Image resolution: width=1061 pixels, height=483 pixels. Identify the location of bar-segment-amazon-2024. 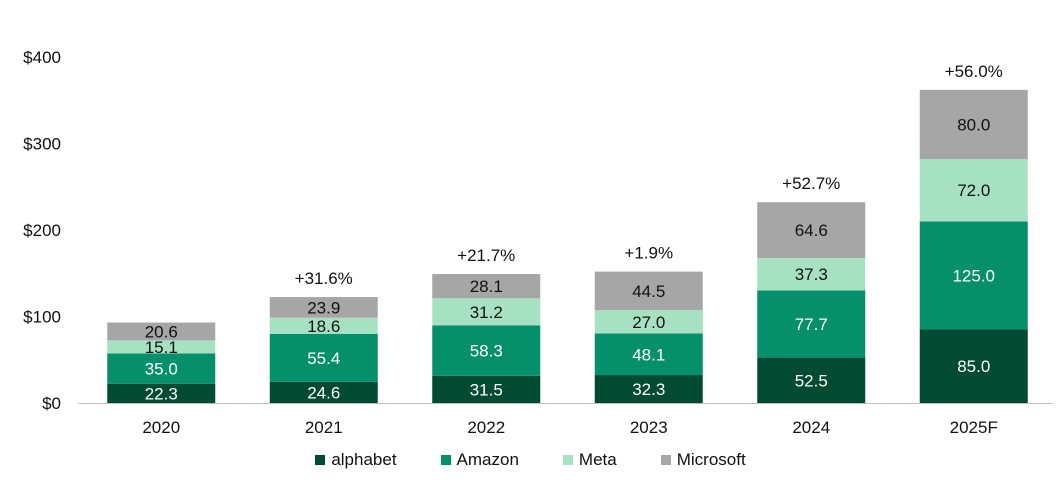
(811, 324).